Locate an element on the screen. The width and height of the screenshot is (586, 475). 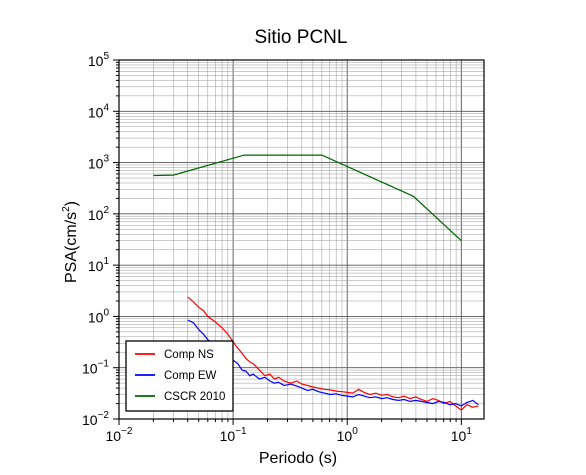
series-line-comp-ew is located at coordinates (333, 363).